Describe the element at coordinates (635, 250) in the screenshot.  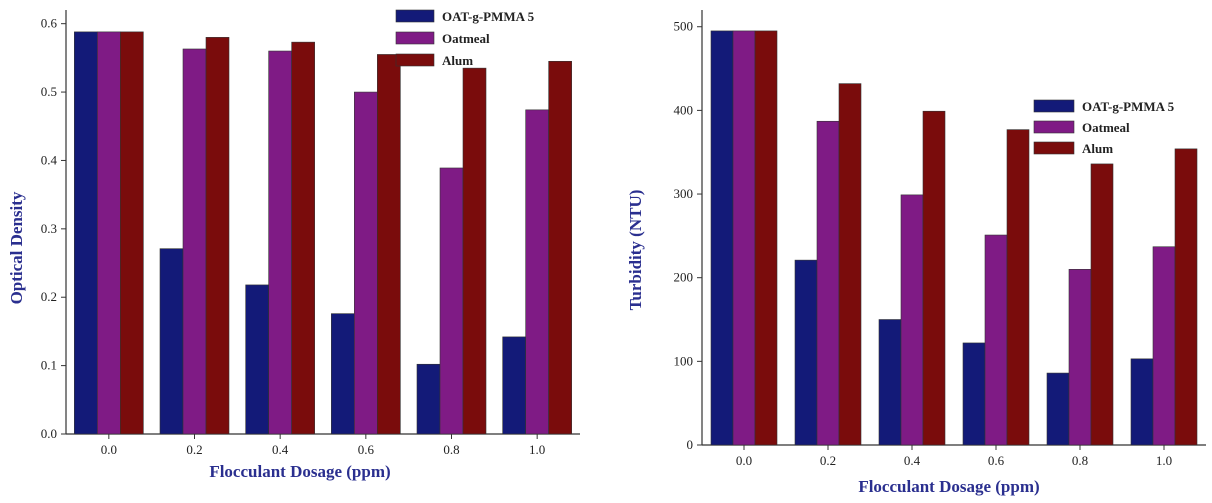
I see `y-axis-title: Turbidity (NTU)` at that location.